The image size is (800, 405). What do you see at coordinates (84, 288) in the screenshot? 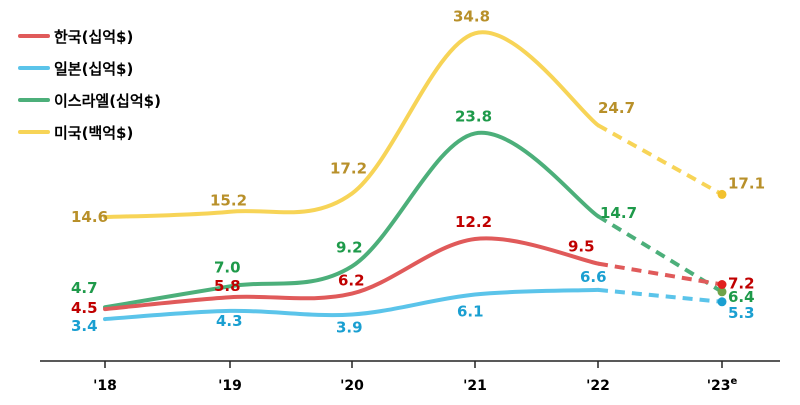
I see `data-label-israel-0: 4.7` at bounding box center [84, 288].